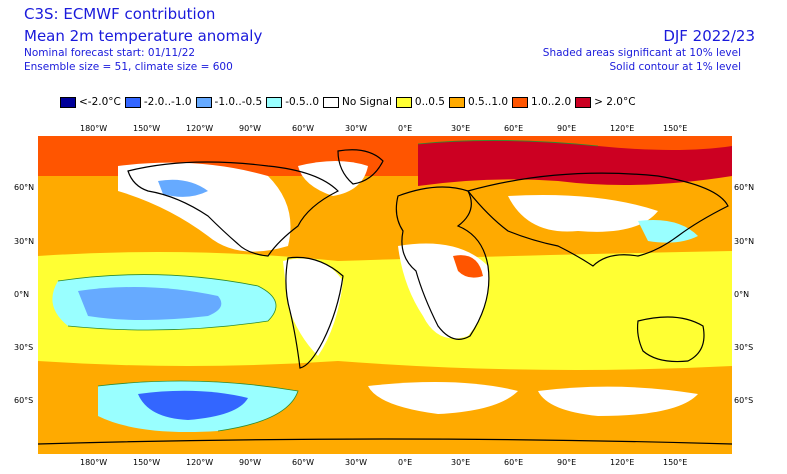  Describe the element at coordinates (356, 128) in the screenshot. I see `lon-tick-top: 30°W` at that location.